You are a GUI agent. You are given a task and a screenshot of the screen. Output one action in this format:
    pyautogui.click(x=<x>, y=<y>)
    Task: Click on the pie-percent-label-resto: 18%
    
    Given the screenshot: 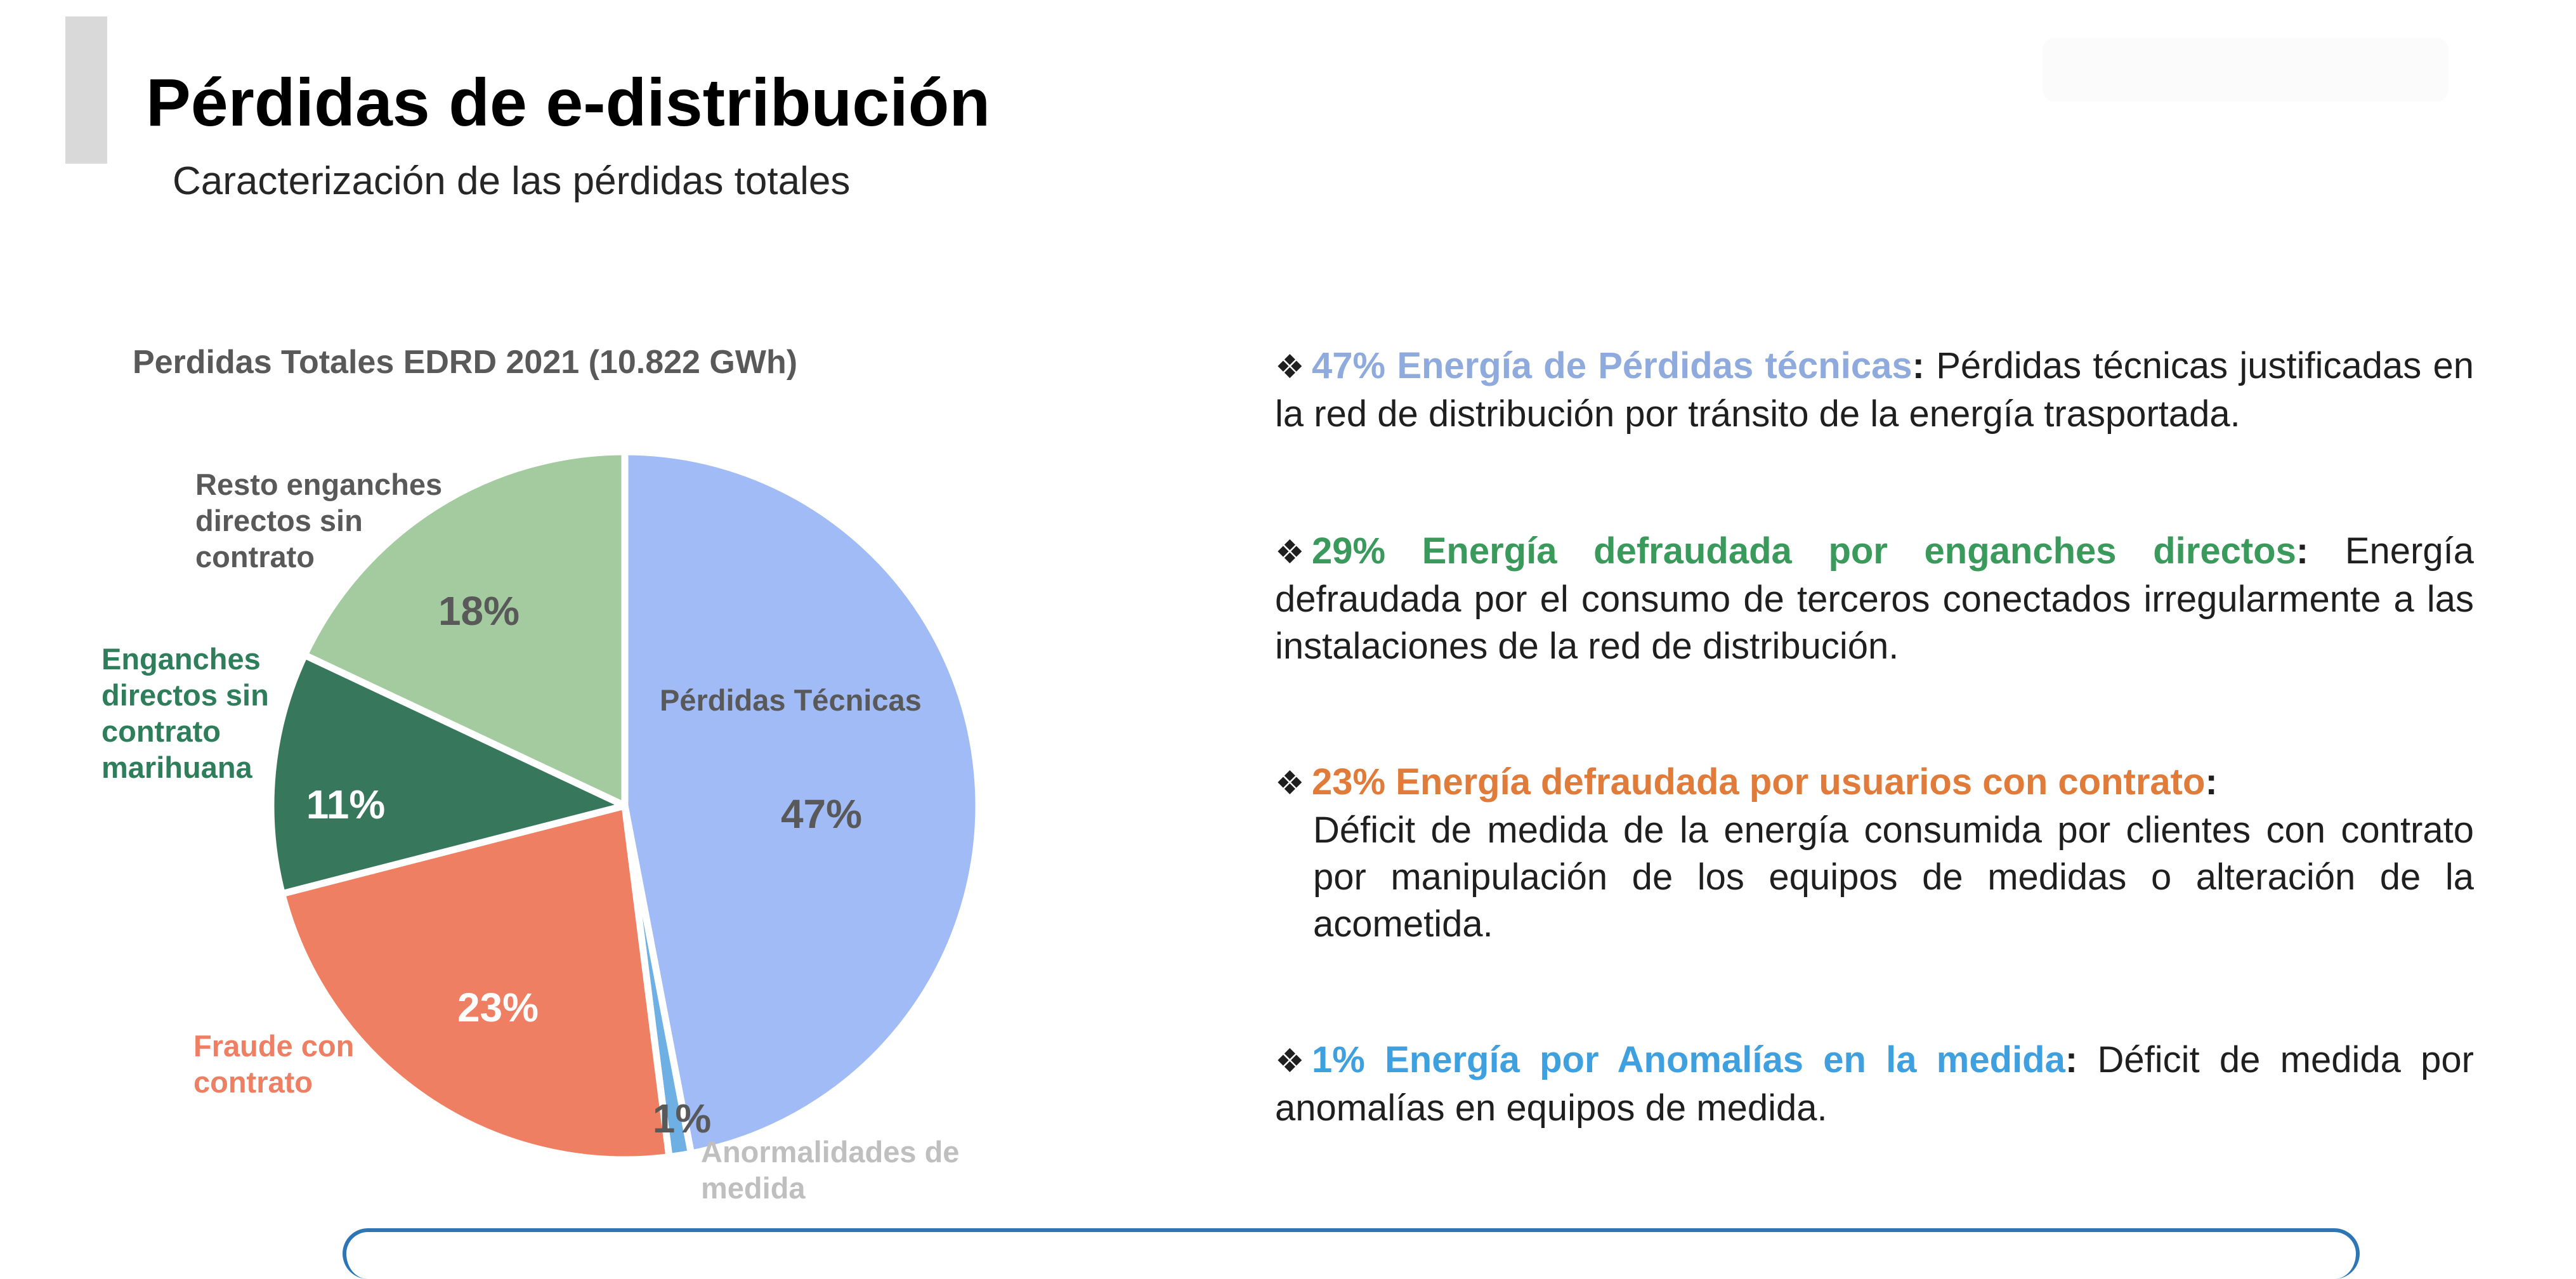 What is the action you would take?
    pyautogui.click(x=479, y=611)
    